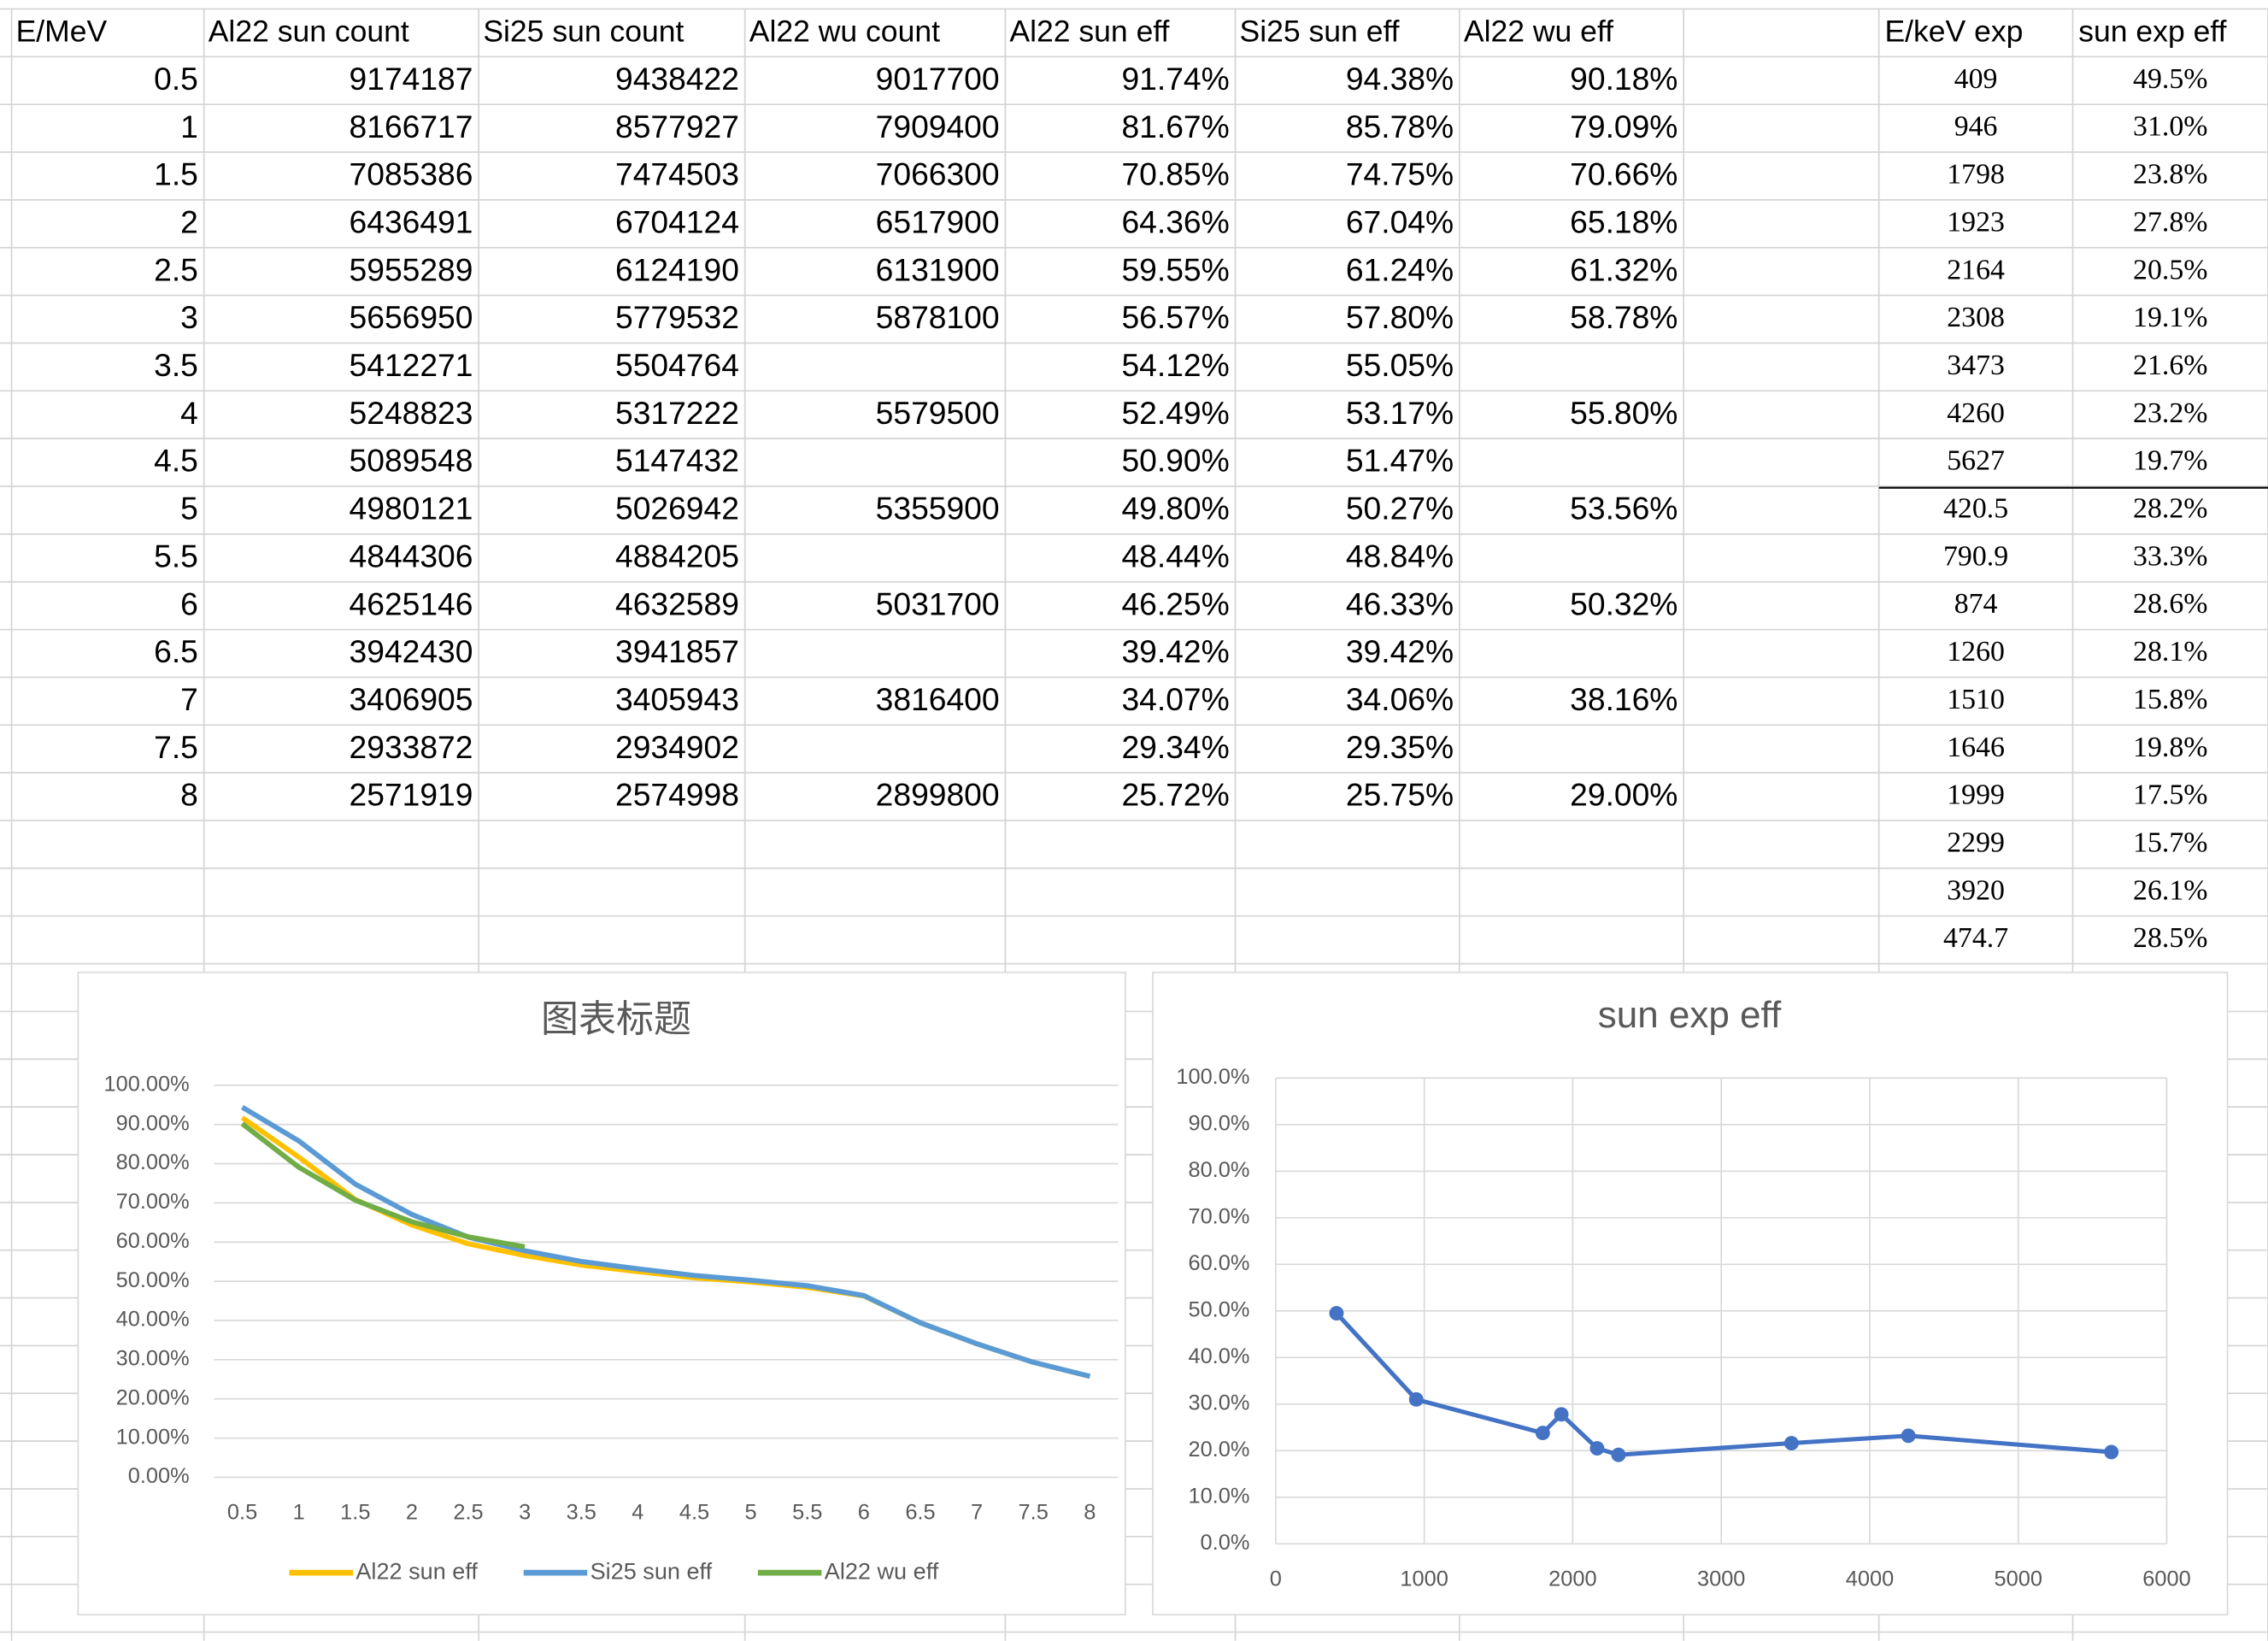  I want to click on chart-title: sun exp eff, so click(1690, 1015).